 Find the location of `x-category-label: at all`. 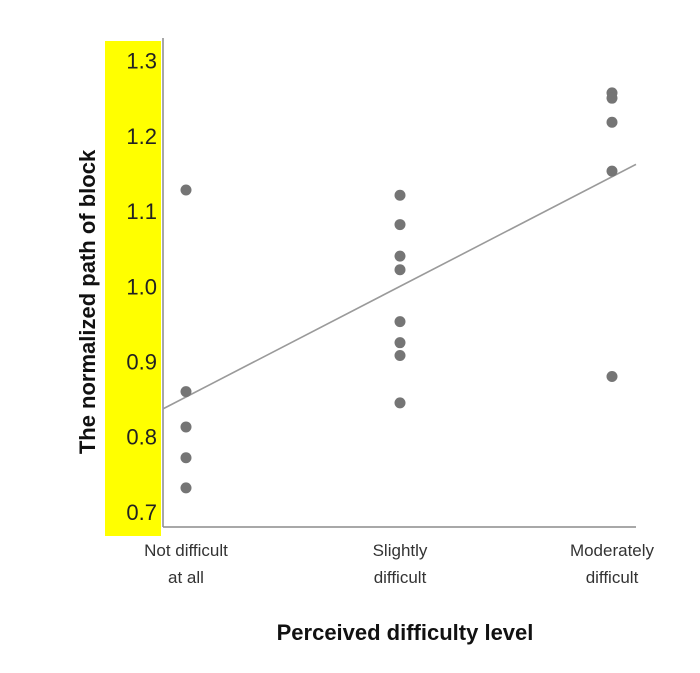

x-category-label: at all is located at coordinates (186, 577).